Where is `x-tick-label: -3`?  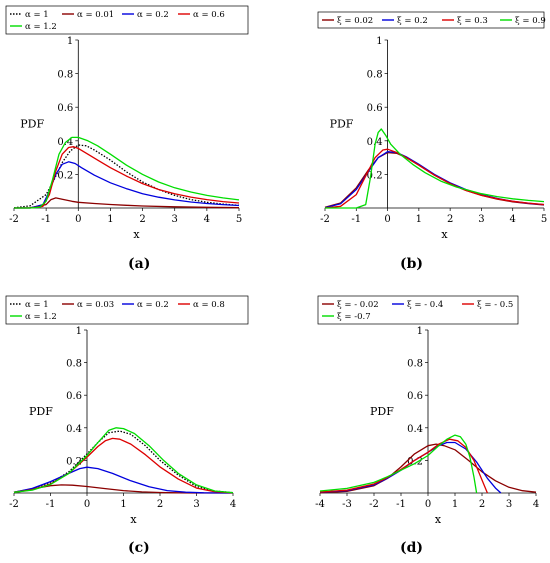 x-tick-label: -3 is located at coordinates (347, 504).